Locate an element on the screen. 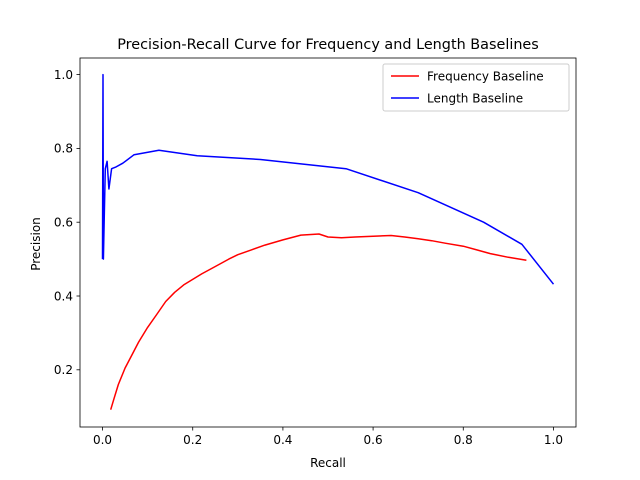 The height and width of the screenshot is (480, 640). x-axis-label: Recall is located at coordinates (328, 463).